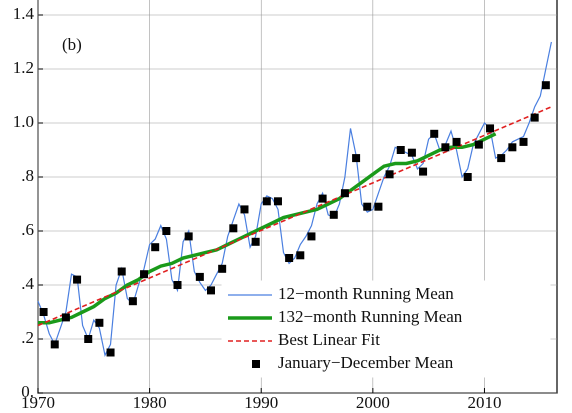 The width and height of the screenshot is (572, 413). Describe the element at coordinates (27, 337) in the screenshot. I see `y-tick-label: .2` at that location.